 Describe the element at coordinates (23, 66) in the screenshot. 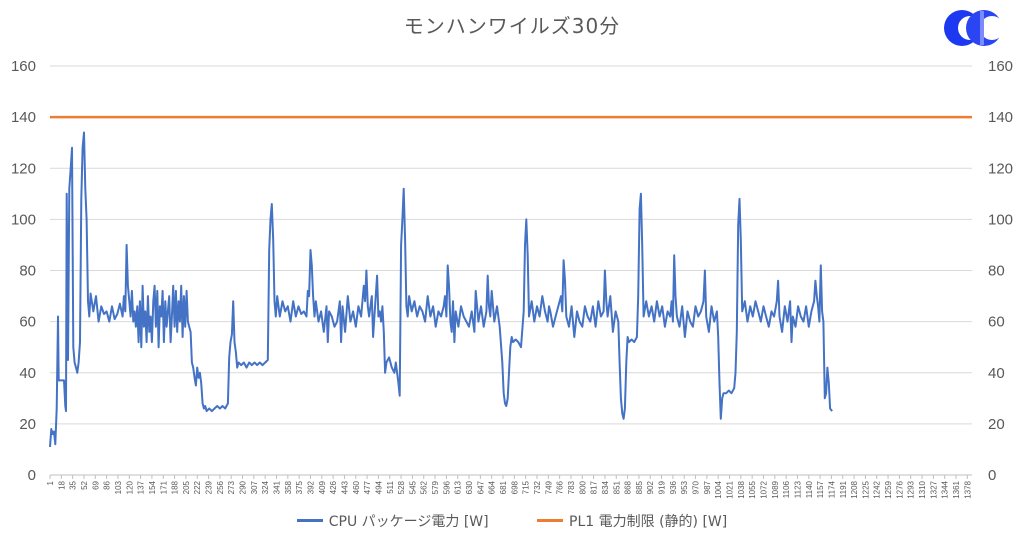

I see `y-tick-left-160: 160` at that location.